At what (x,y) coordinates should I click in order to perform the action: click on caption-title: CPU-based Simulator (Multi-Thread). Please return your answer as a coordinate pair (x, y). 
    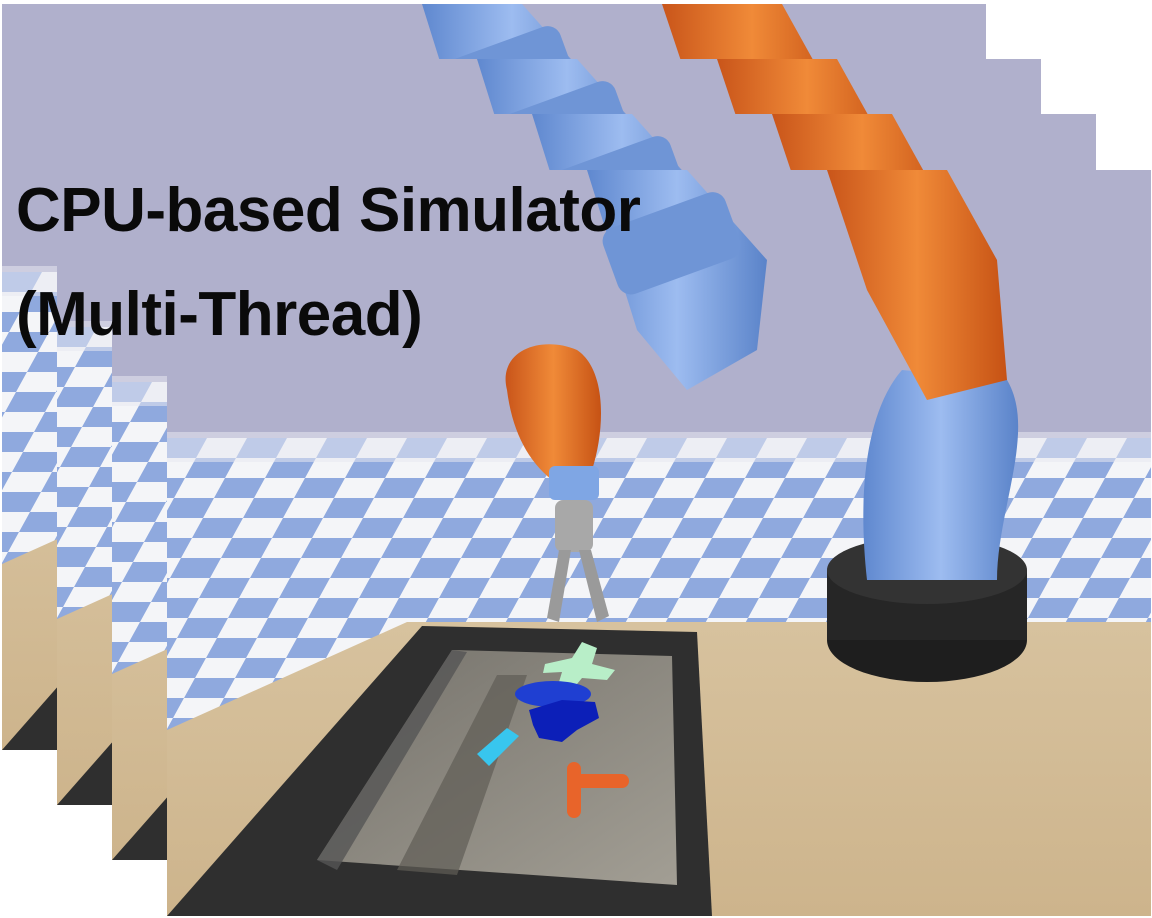
    Looking at the image, I should click on (328, 282).